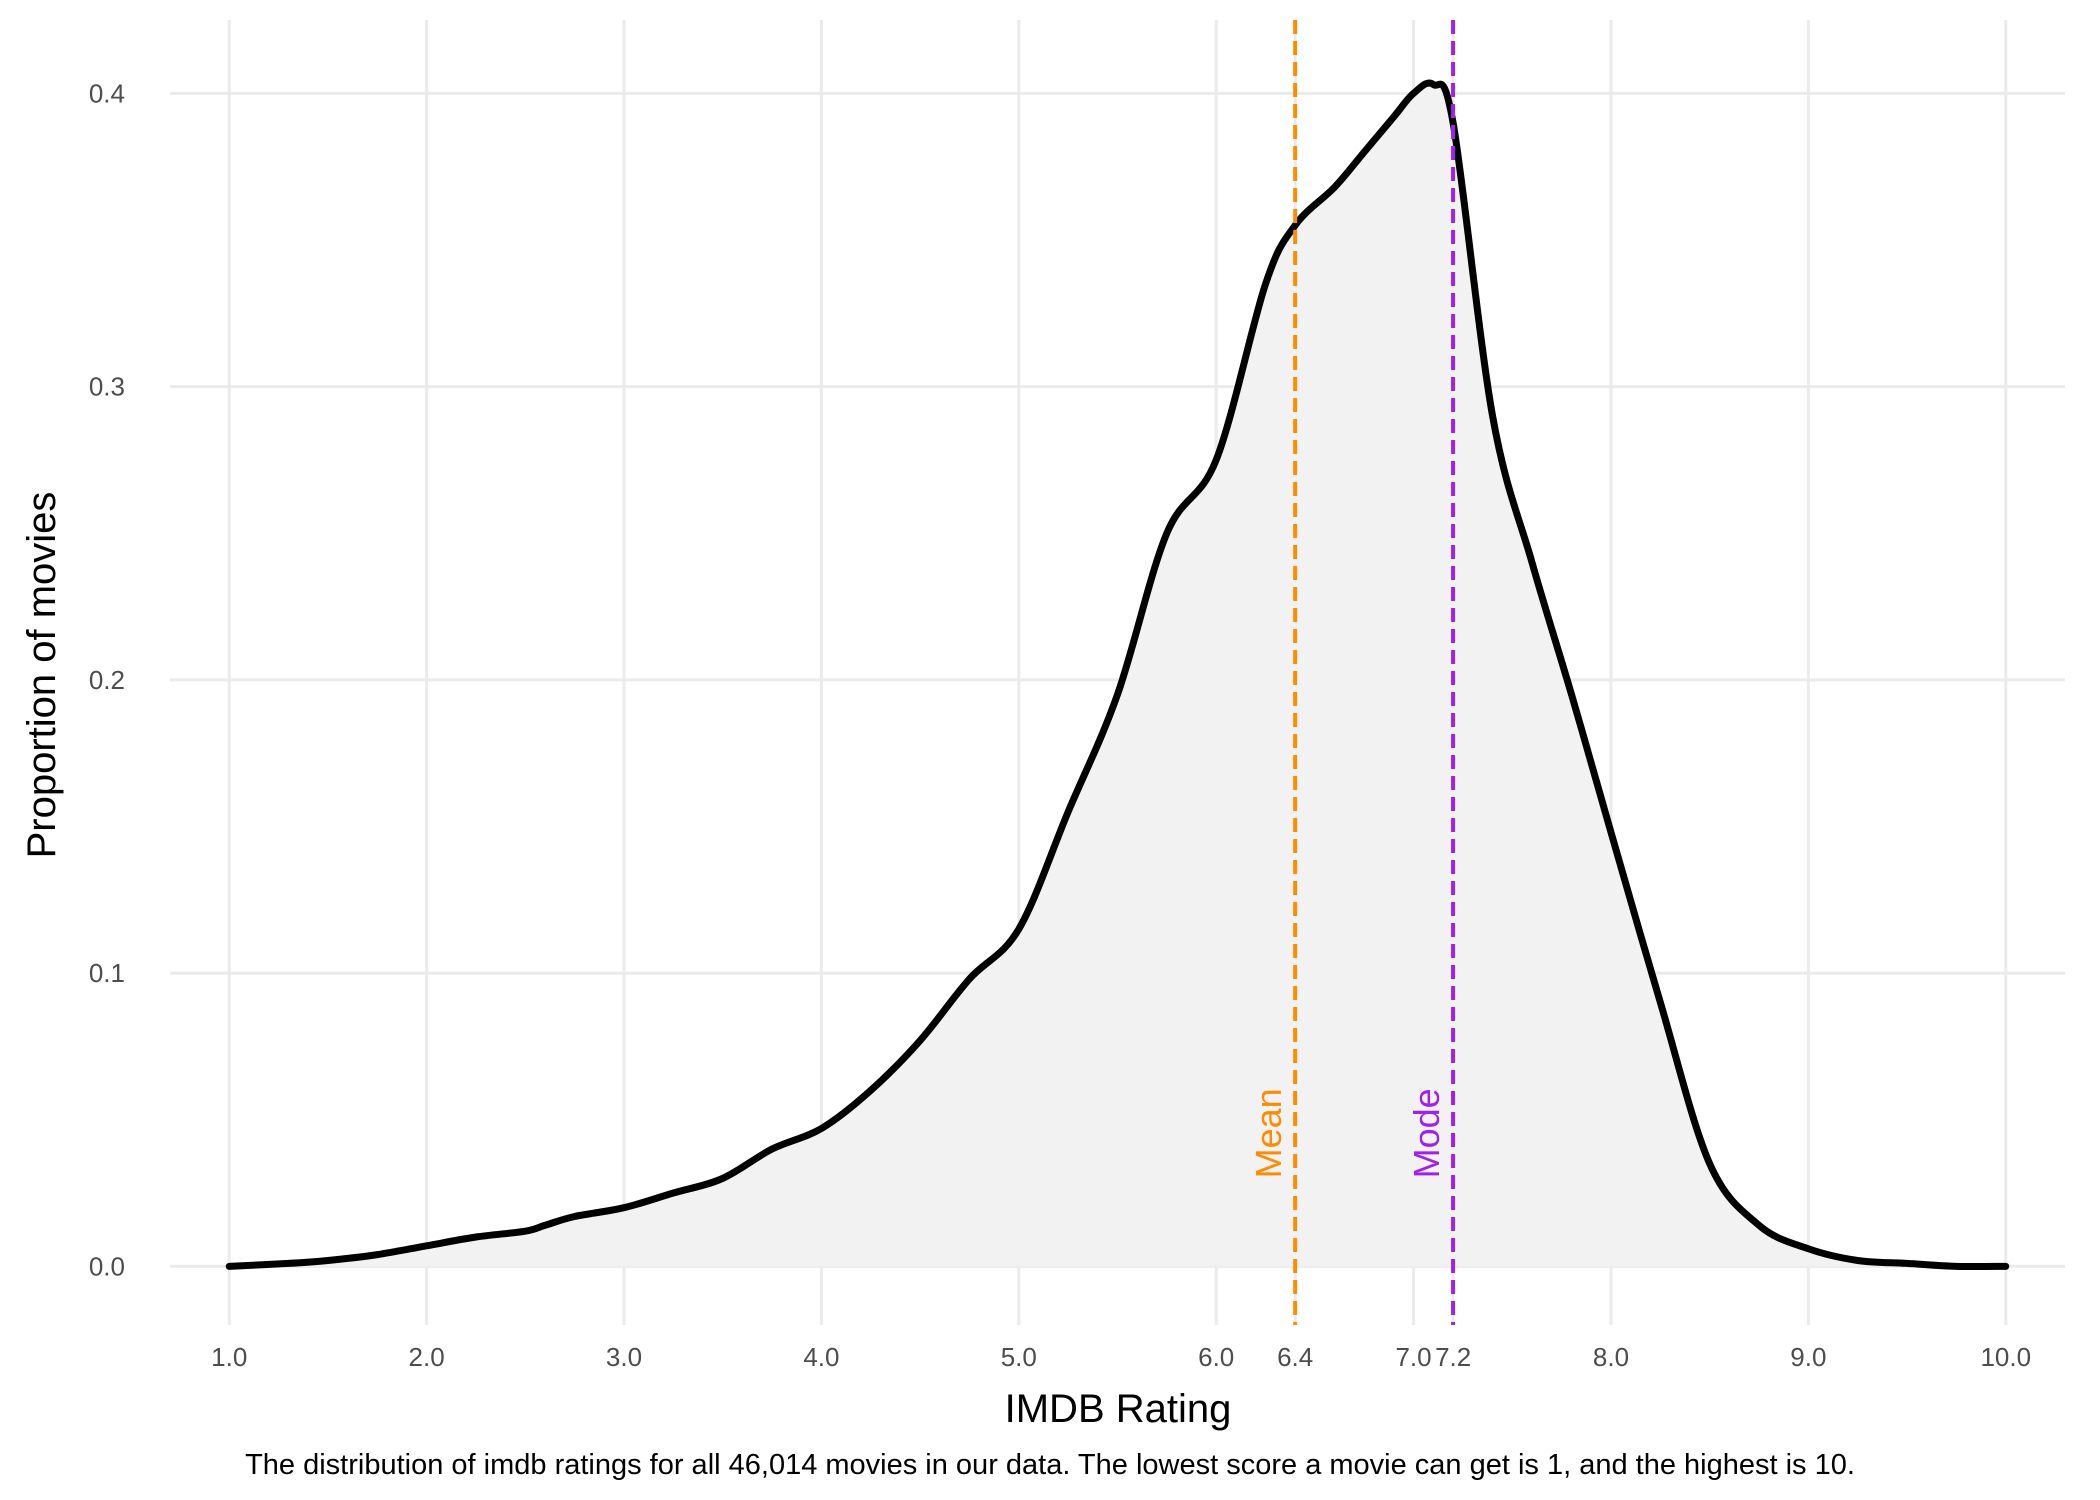 This screenshot has width=2100, height=1500. What do you see at coordinates (1611, 1357) in the screenshot?
I see `x-tick-label: 8.0` at bounding box center [1611, 1357].